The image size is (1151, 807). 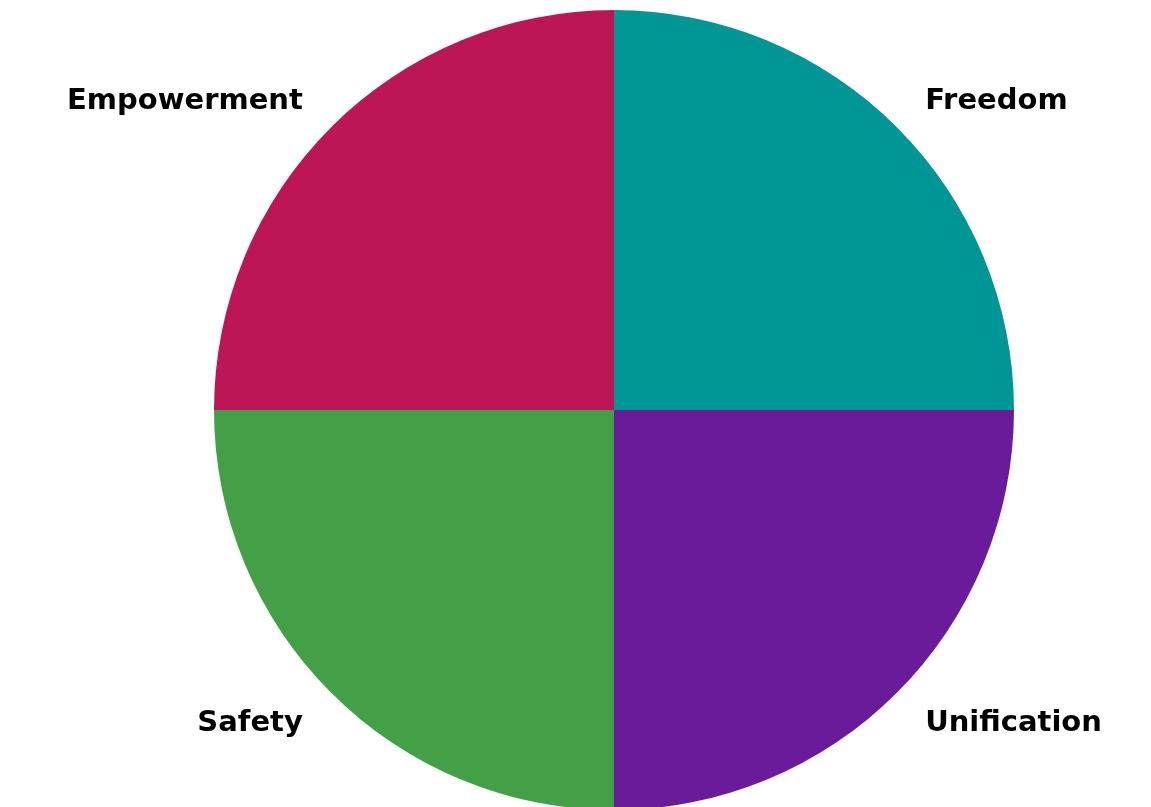 What do you see at coordinates (996, 99) in the screenshot?
I see `slice-label: Freedom` at bounding box center [996, 99].